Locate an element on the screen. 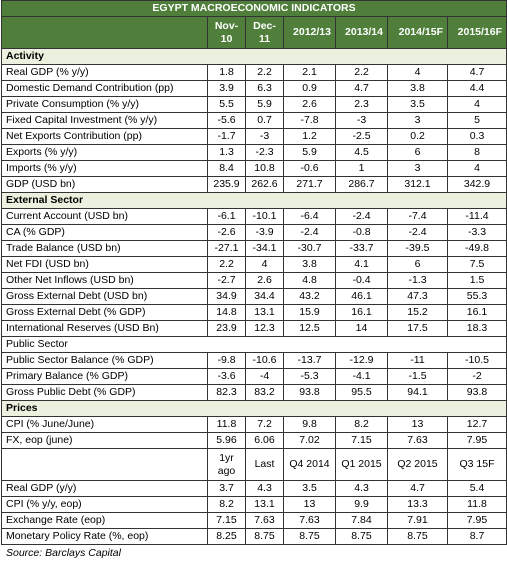 The width and height of the screenshot is (507, 561). cell-value: 12.7 is located at coordinates (476, 424).